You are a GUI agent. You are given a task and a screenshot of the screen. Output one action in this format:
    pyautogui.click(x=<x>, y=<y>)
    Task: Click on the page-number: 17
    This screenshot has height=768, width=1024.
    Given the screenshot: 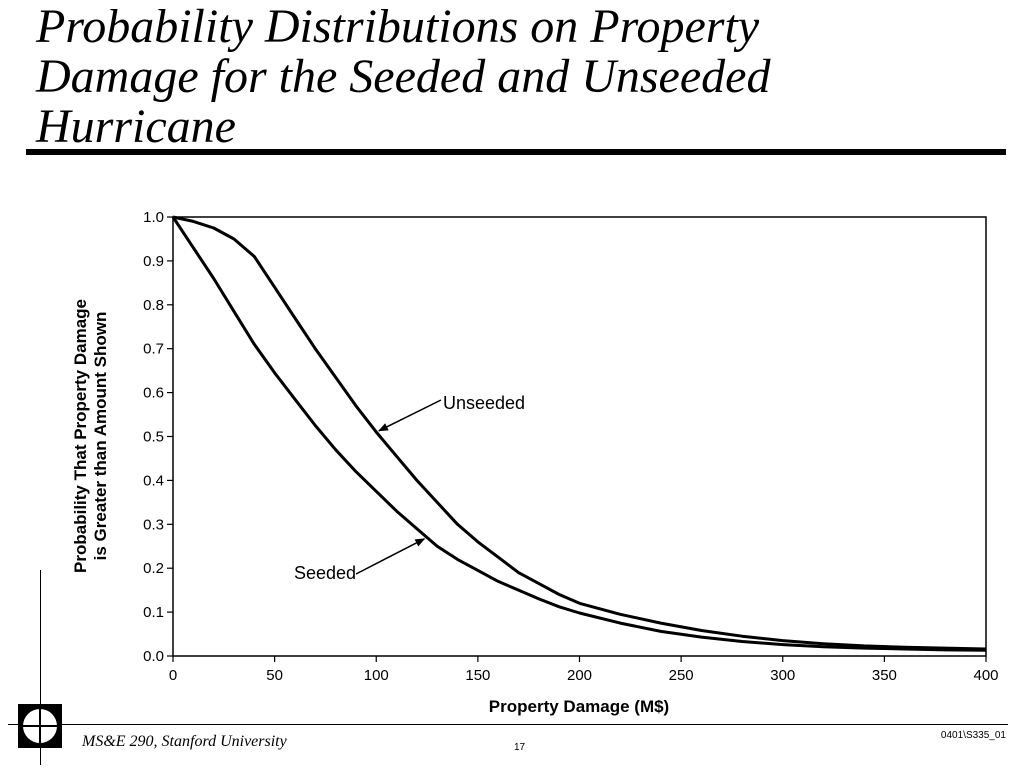 What is the action you would take?
    pyautogui.click(x=520, y=747)
    